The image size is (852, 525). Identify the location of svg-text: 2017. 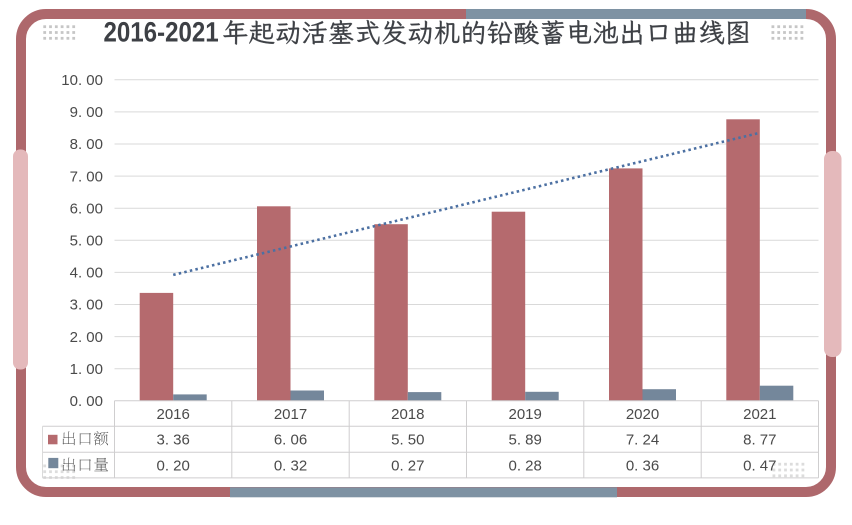
(290, 414).